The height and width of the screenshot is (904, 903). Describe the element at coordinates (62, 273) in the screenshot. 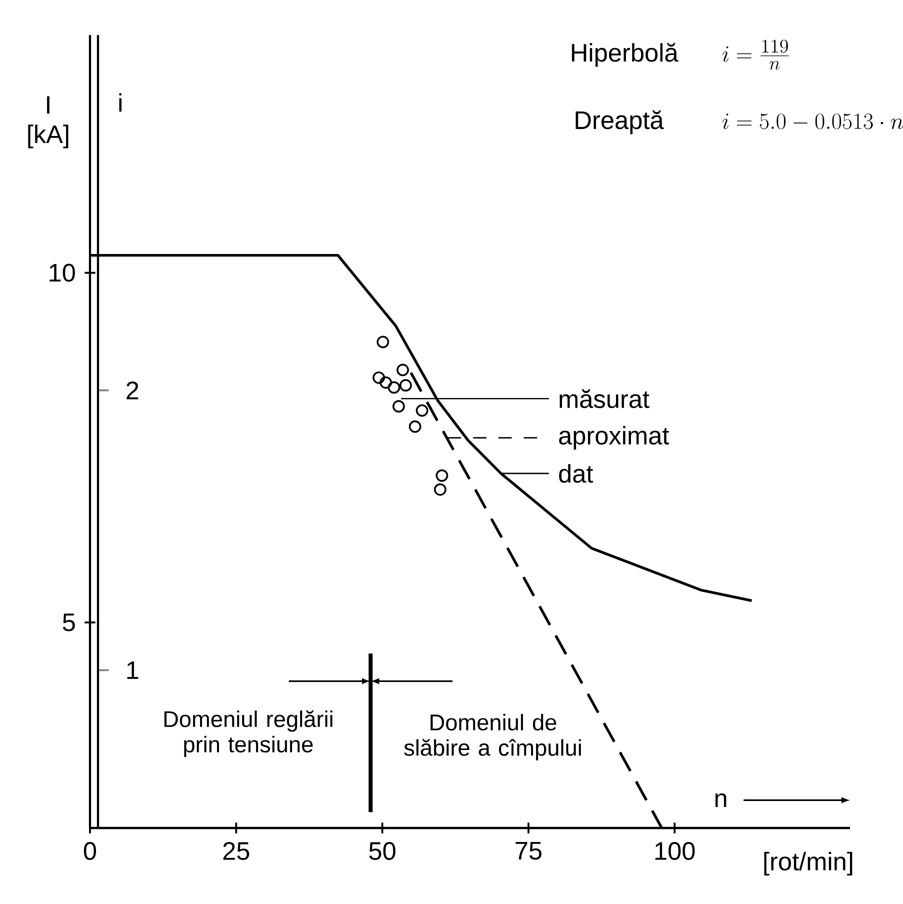

I see `y-tick-label: 10` at that location.